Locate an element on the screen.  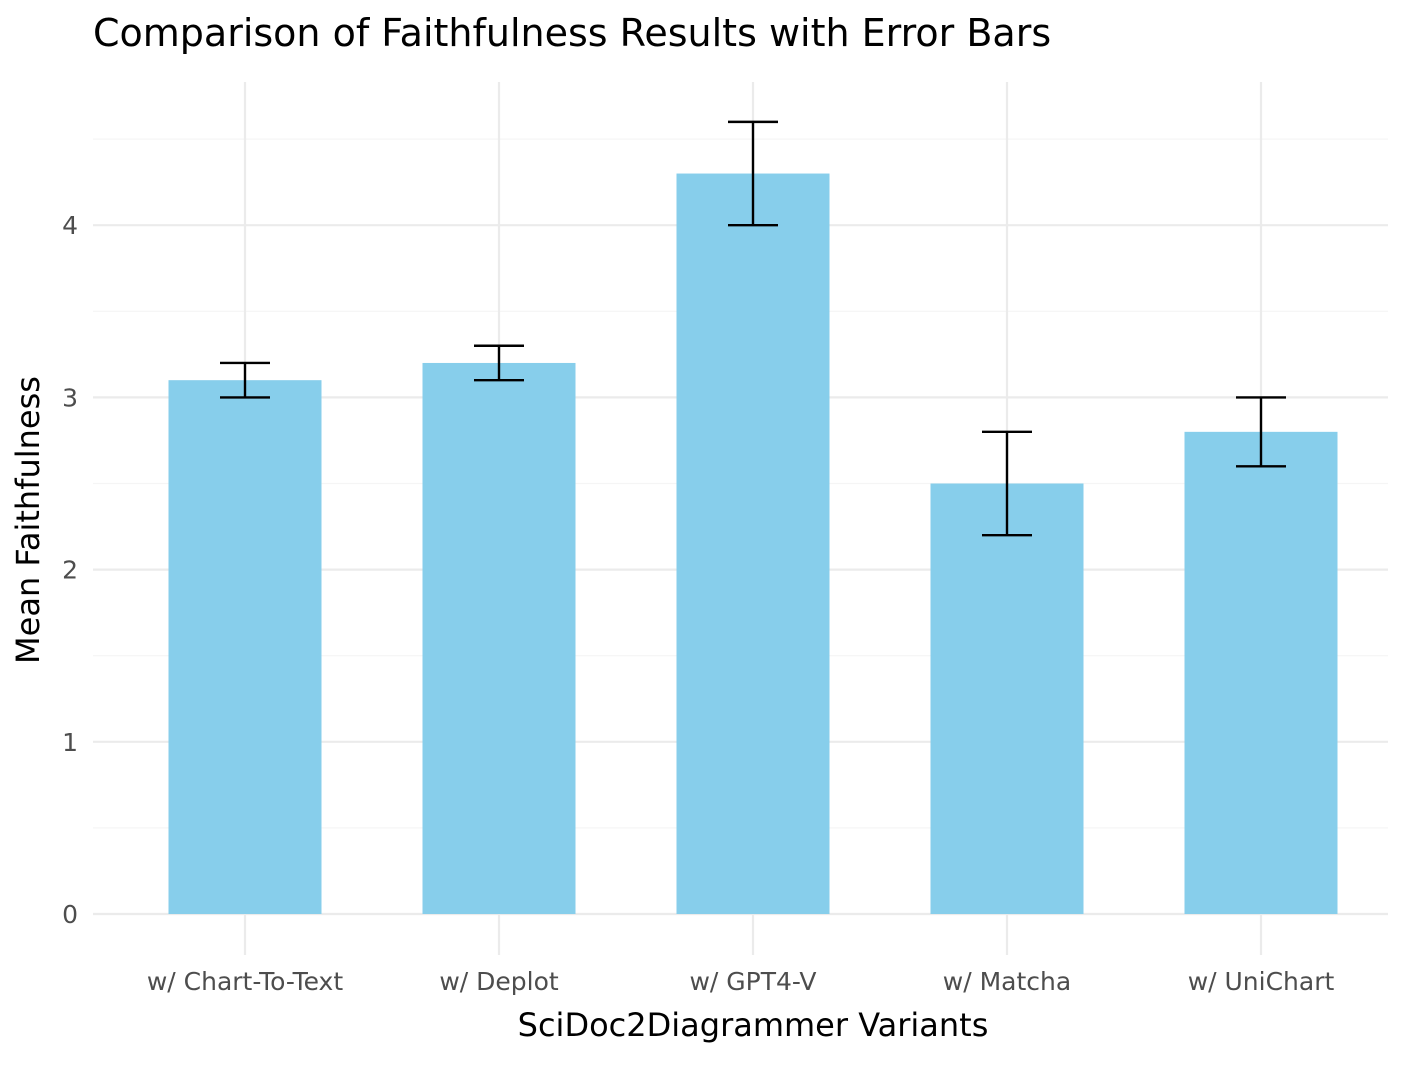
y-axis-ticks: 0 1 2 3 4 is located at coordinates (70, 570).